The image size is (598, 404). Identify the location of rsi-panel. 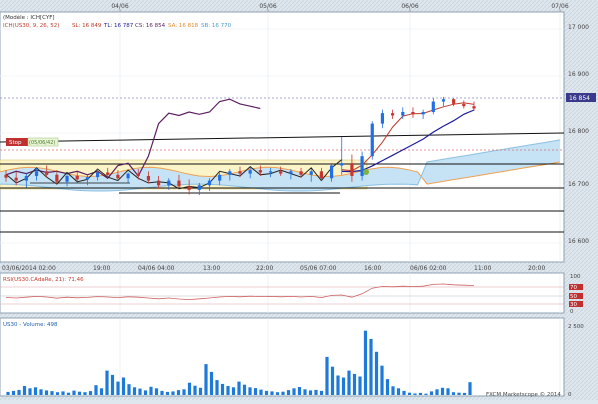
(282, 293).